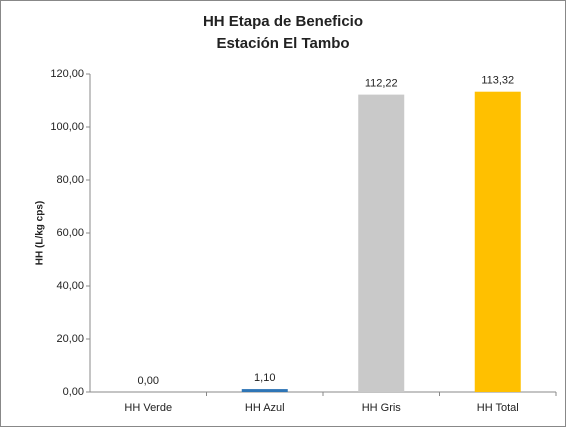 The image size is (566, 427). I want to click on y-tick-label: 100,00, so click(67, 127).